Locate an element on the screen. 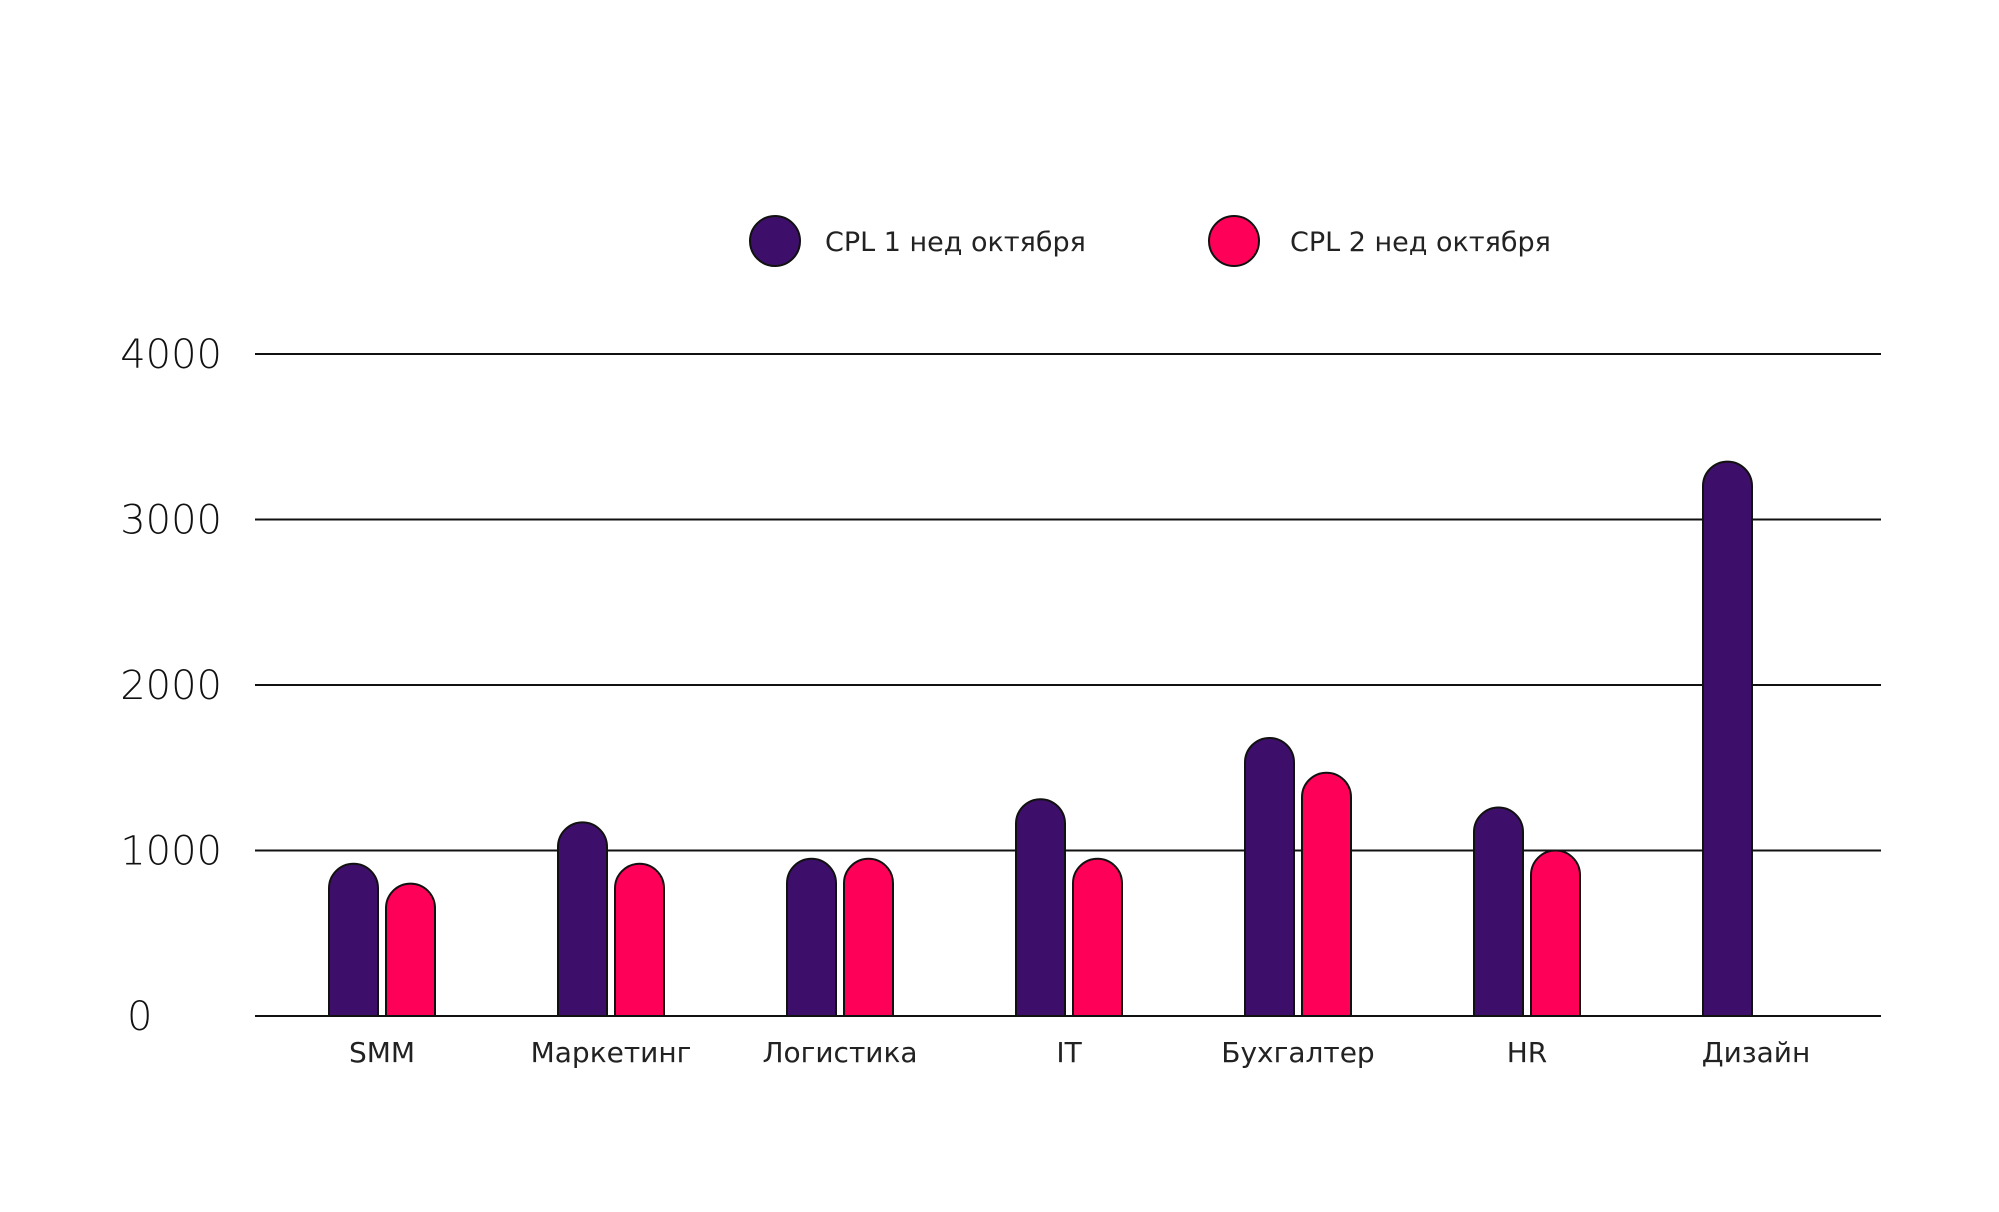 Image resolution: width=1999 pixels, height=1212 pixels. x-category-label: Маркетинг is located at coordinates (611, 1052).